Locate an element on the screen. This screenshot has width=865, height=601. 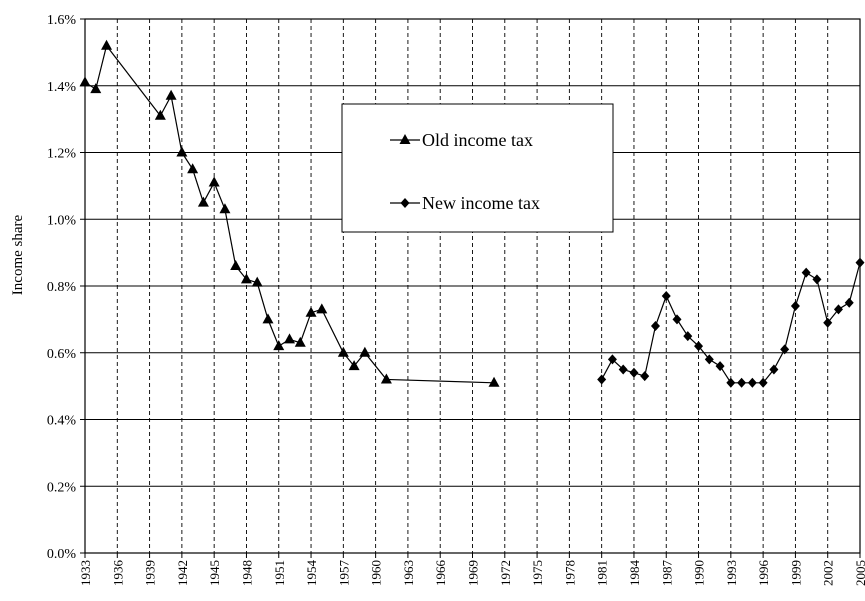
y-tick-label: 0.6% is located at coordinates (62, 354).